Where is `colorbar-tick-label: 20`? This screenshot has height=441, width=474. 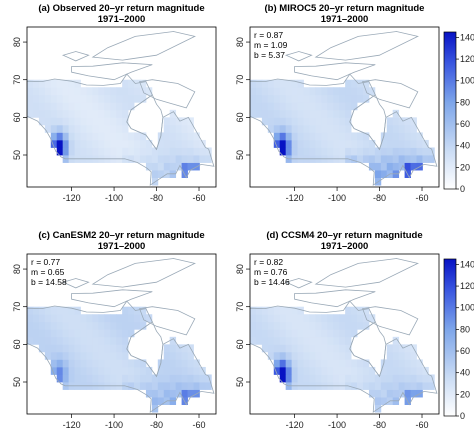 colorbar-tick-label: 20 is located at coordinates (465, 394).